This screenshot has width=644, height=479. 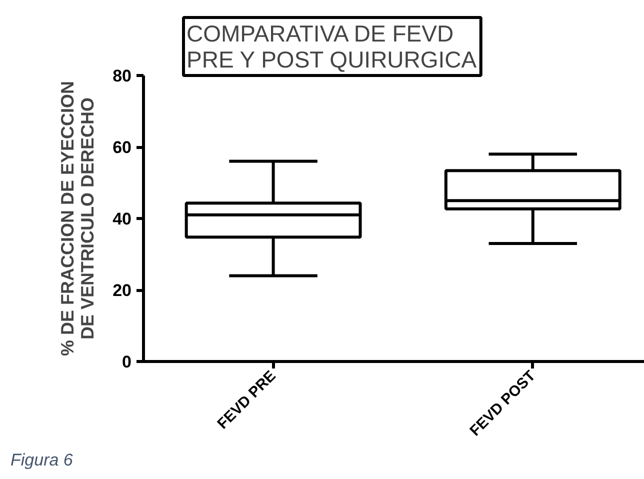 What do you see at coordinates (42, 460) in the screenshot?
I see `text: Figura 6` at bounding box center [42, 460].